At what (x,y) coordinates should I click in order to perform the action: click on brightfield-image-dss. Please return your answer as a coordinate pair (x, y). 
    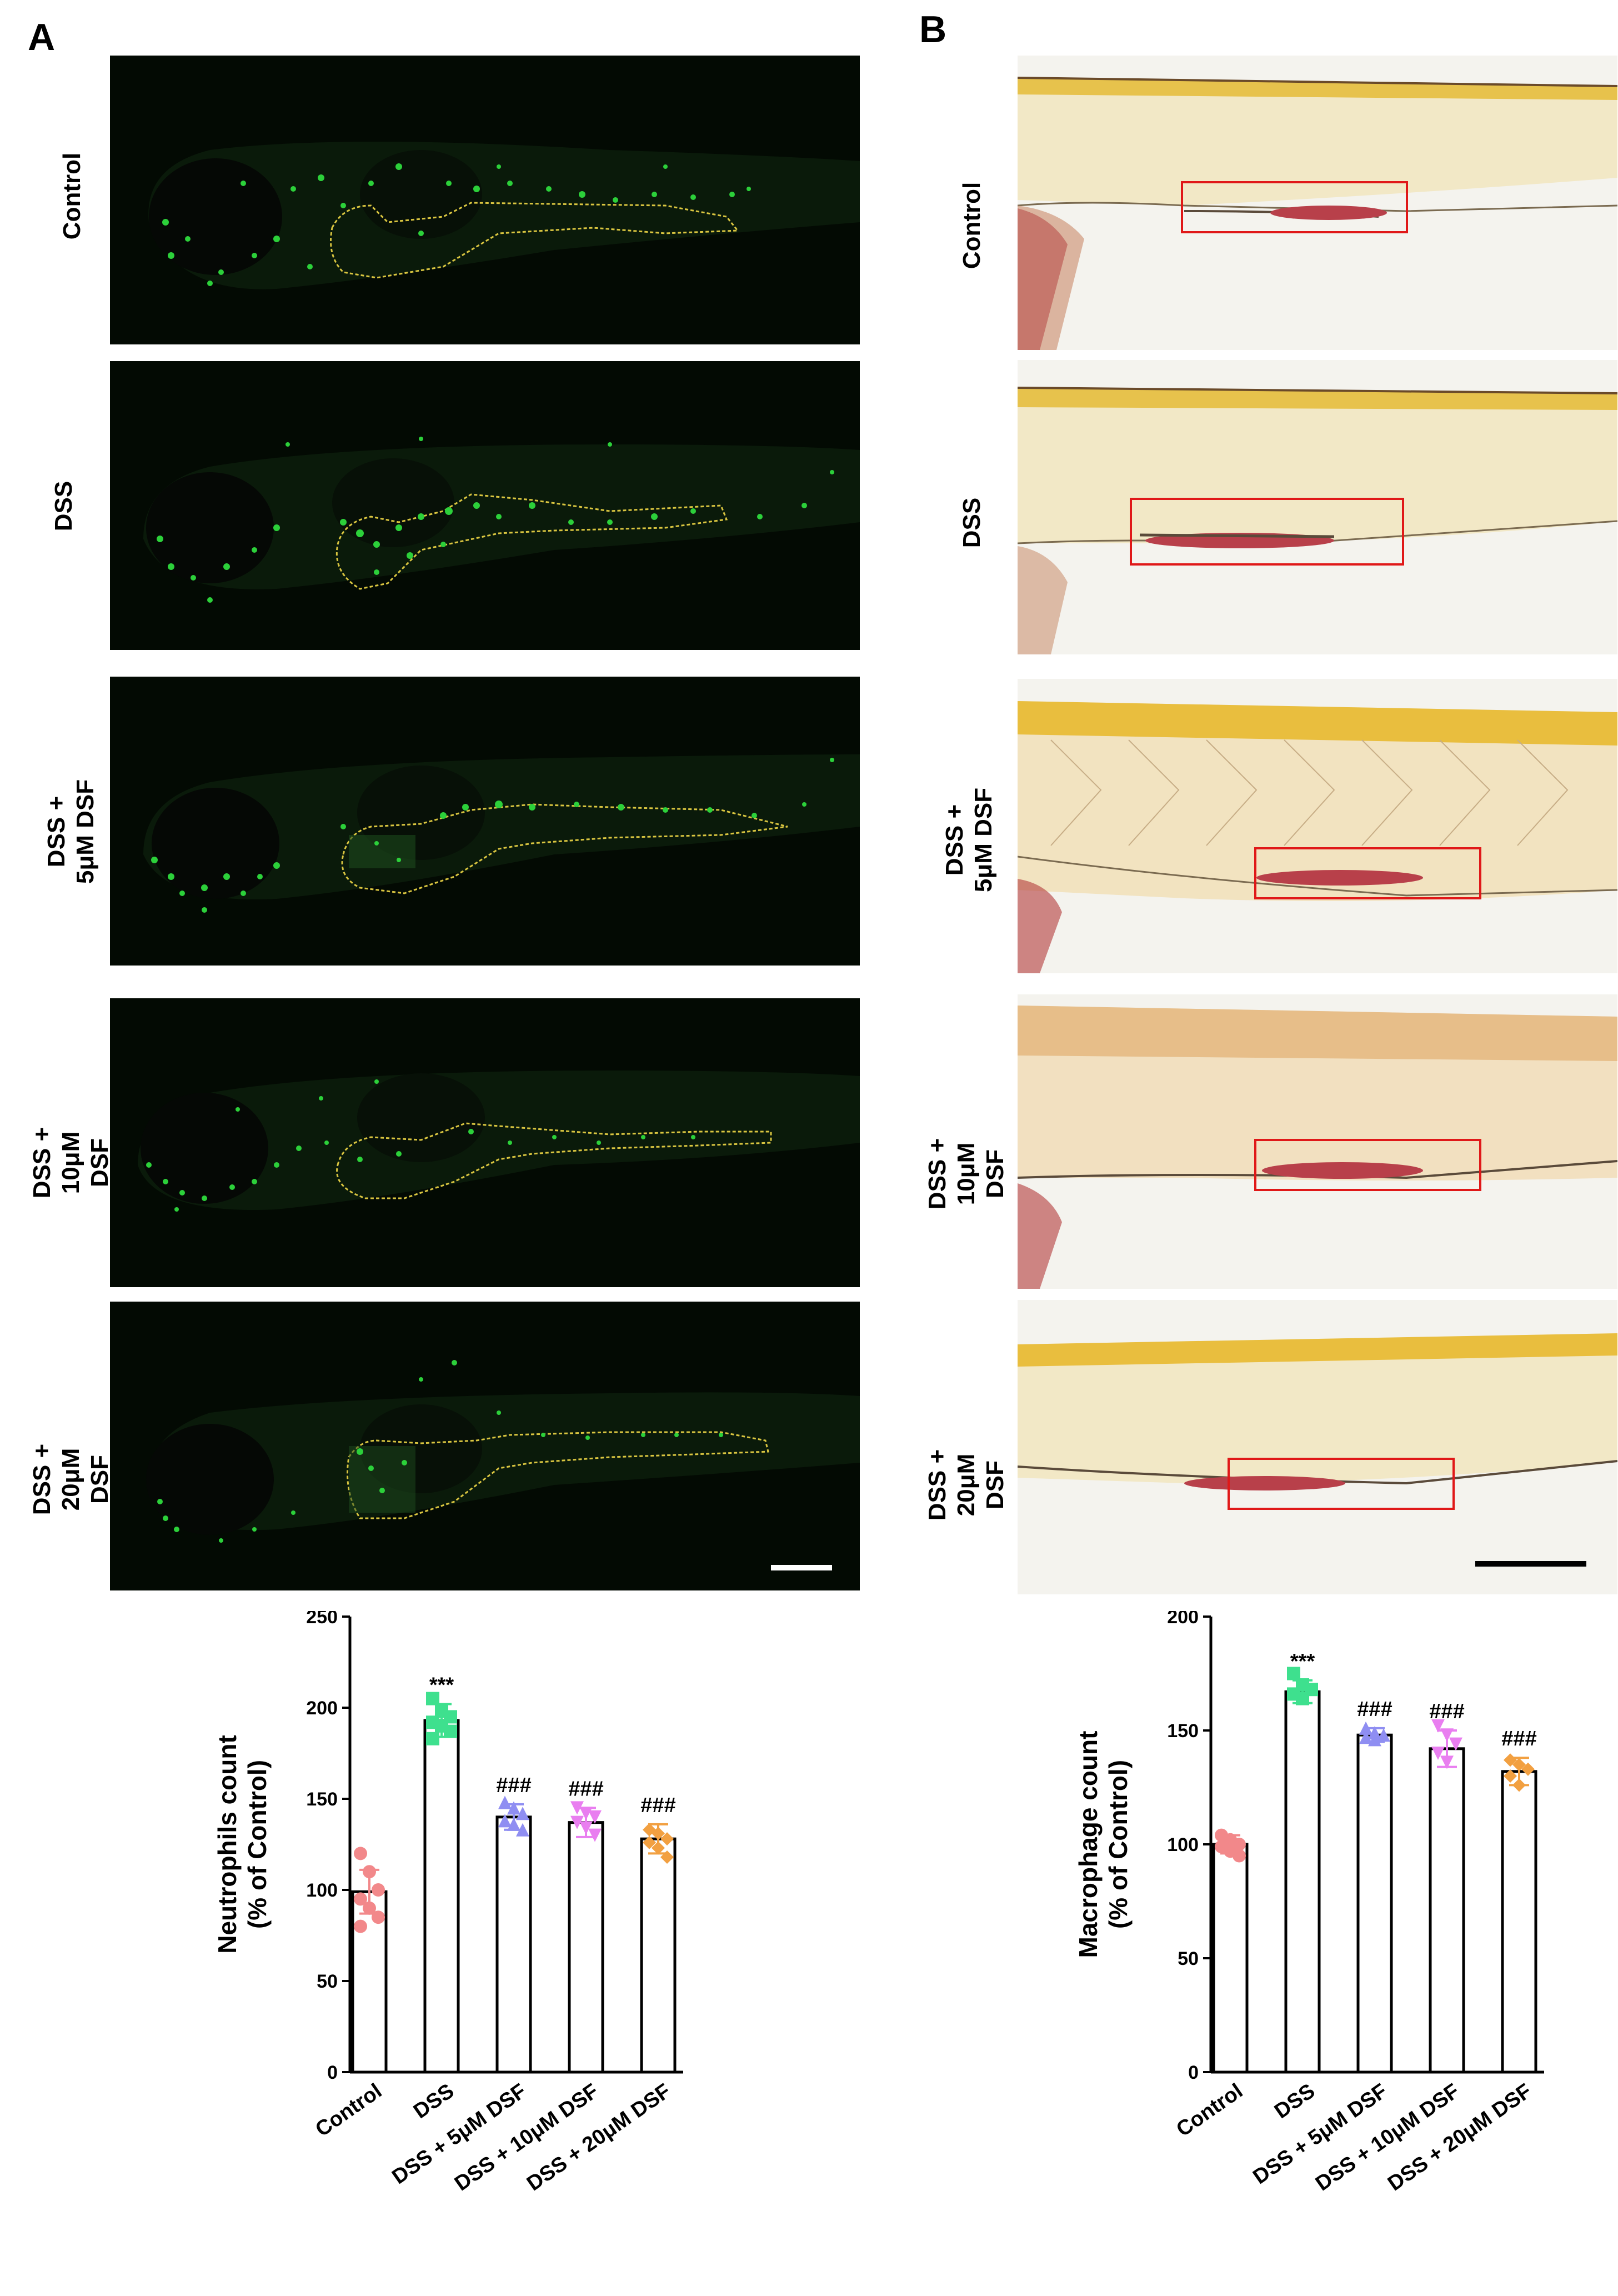
    Looking at the image, I should click on (1317, 507).